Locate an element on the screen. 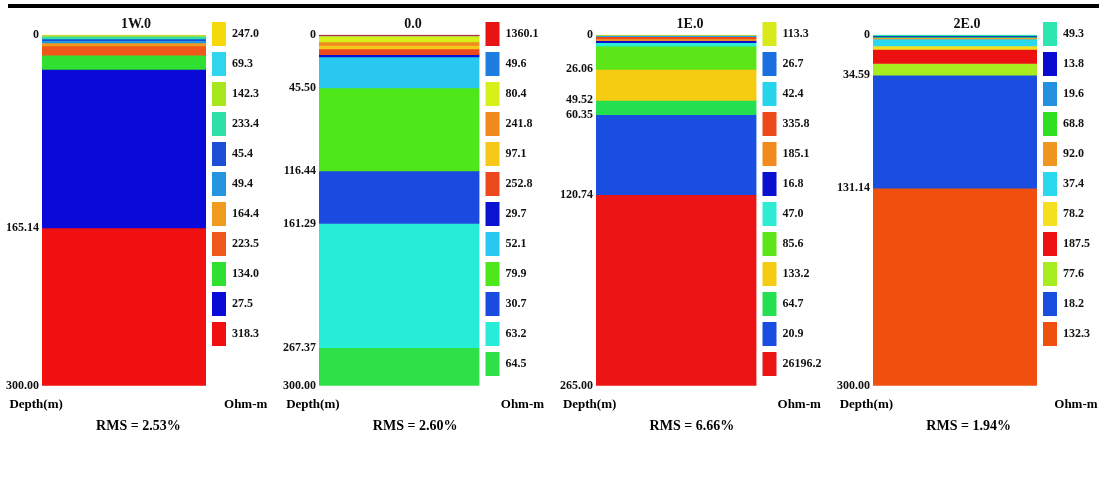  y-tick-label: 60.35 is located at coordinates (579, 113).